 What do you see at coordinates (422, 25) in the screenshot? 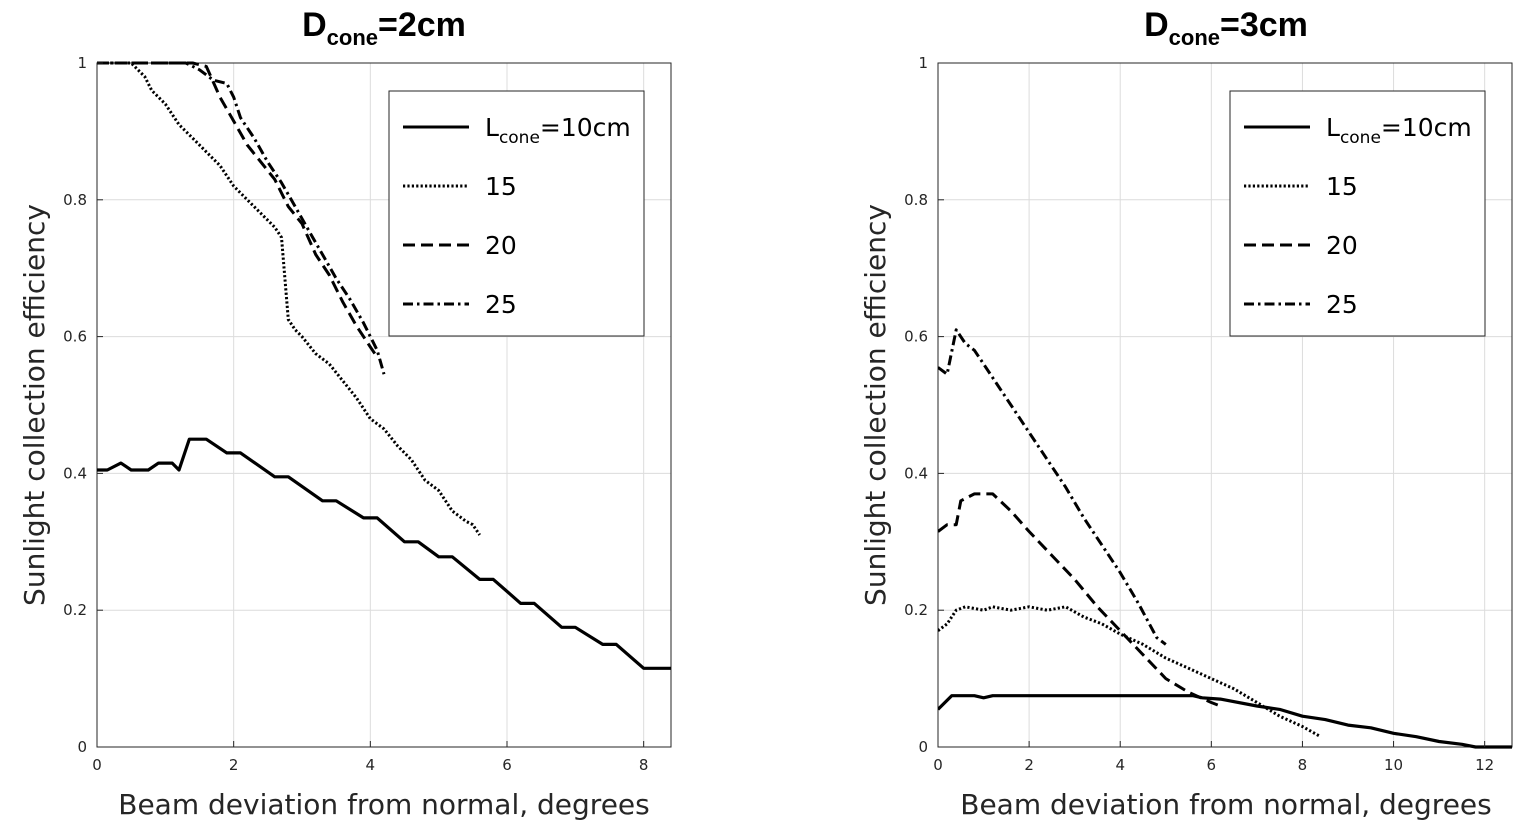
I see `title-suffix: =2cm` at bounding box center [422, 25].